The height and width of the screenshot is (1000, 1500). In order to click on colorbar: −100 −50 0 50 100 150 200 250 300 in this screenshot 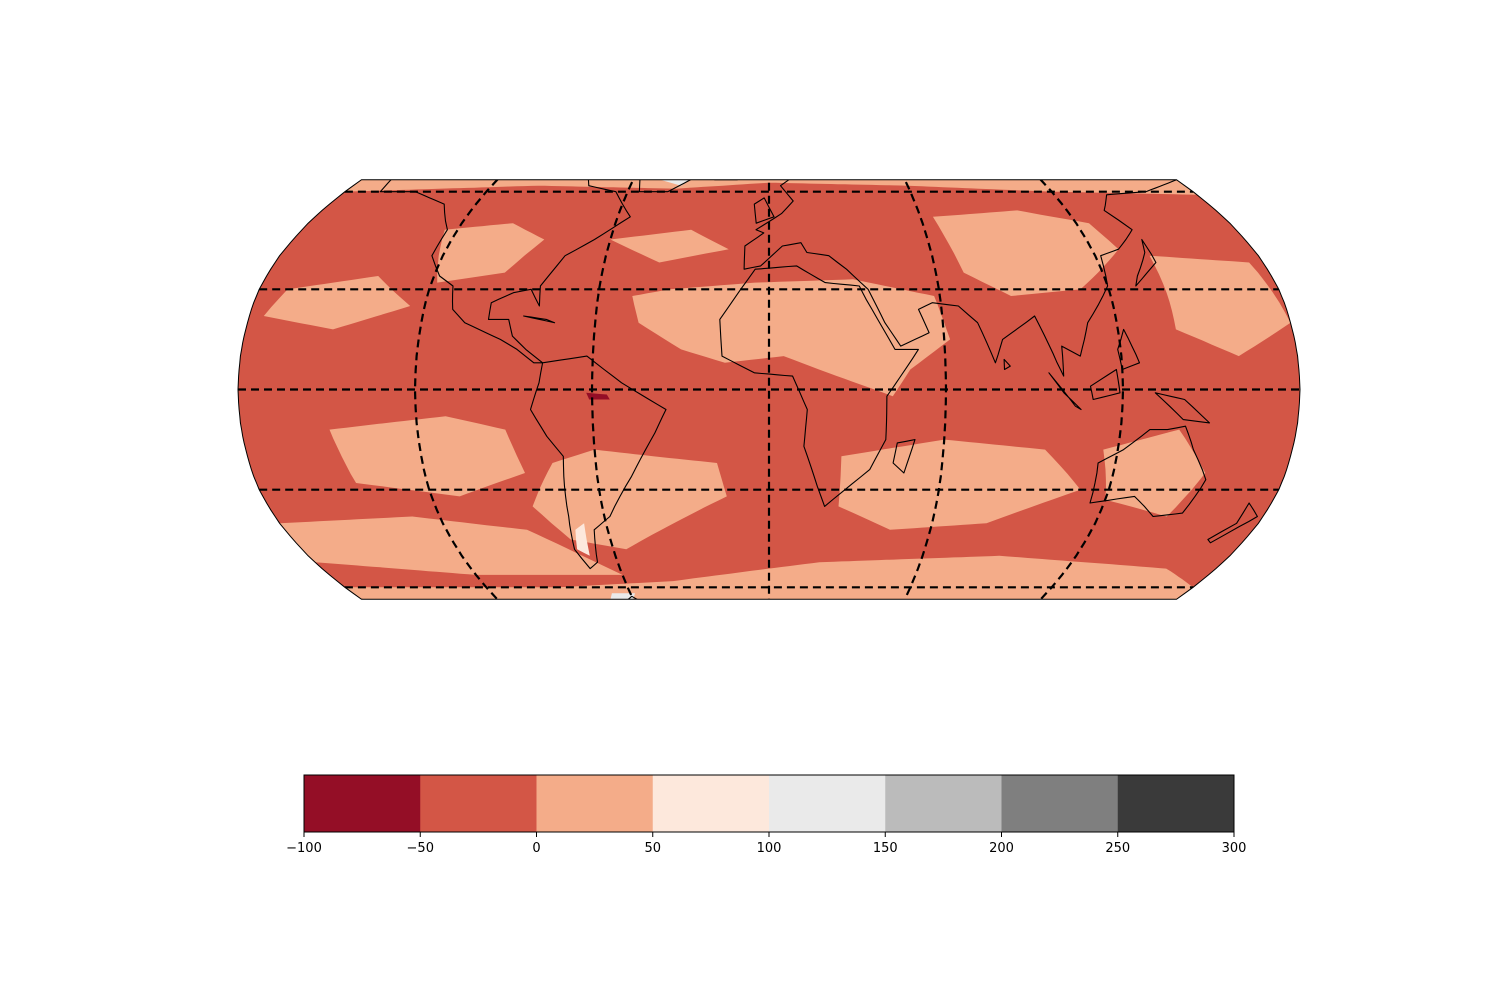, I will do `click(766, 815)`.